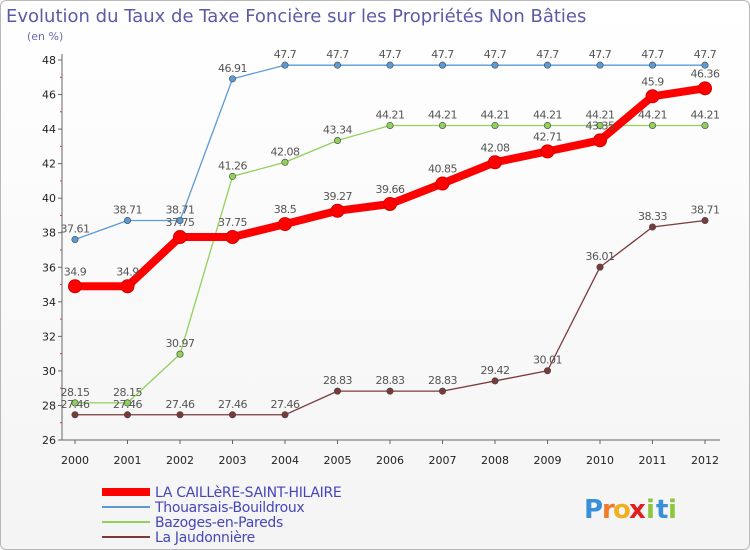  What do you see at coordinates (390, 189) in the screenshot?
I see `data-label: 39.66` at bounding box center [390, 189].